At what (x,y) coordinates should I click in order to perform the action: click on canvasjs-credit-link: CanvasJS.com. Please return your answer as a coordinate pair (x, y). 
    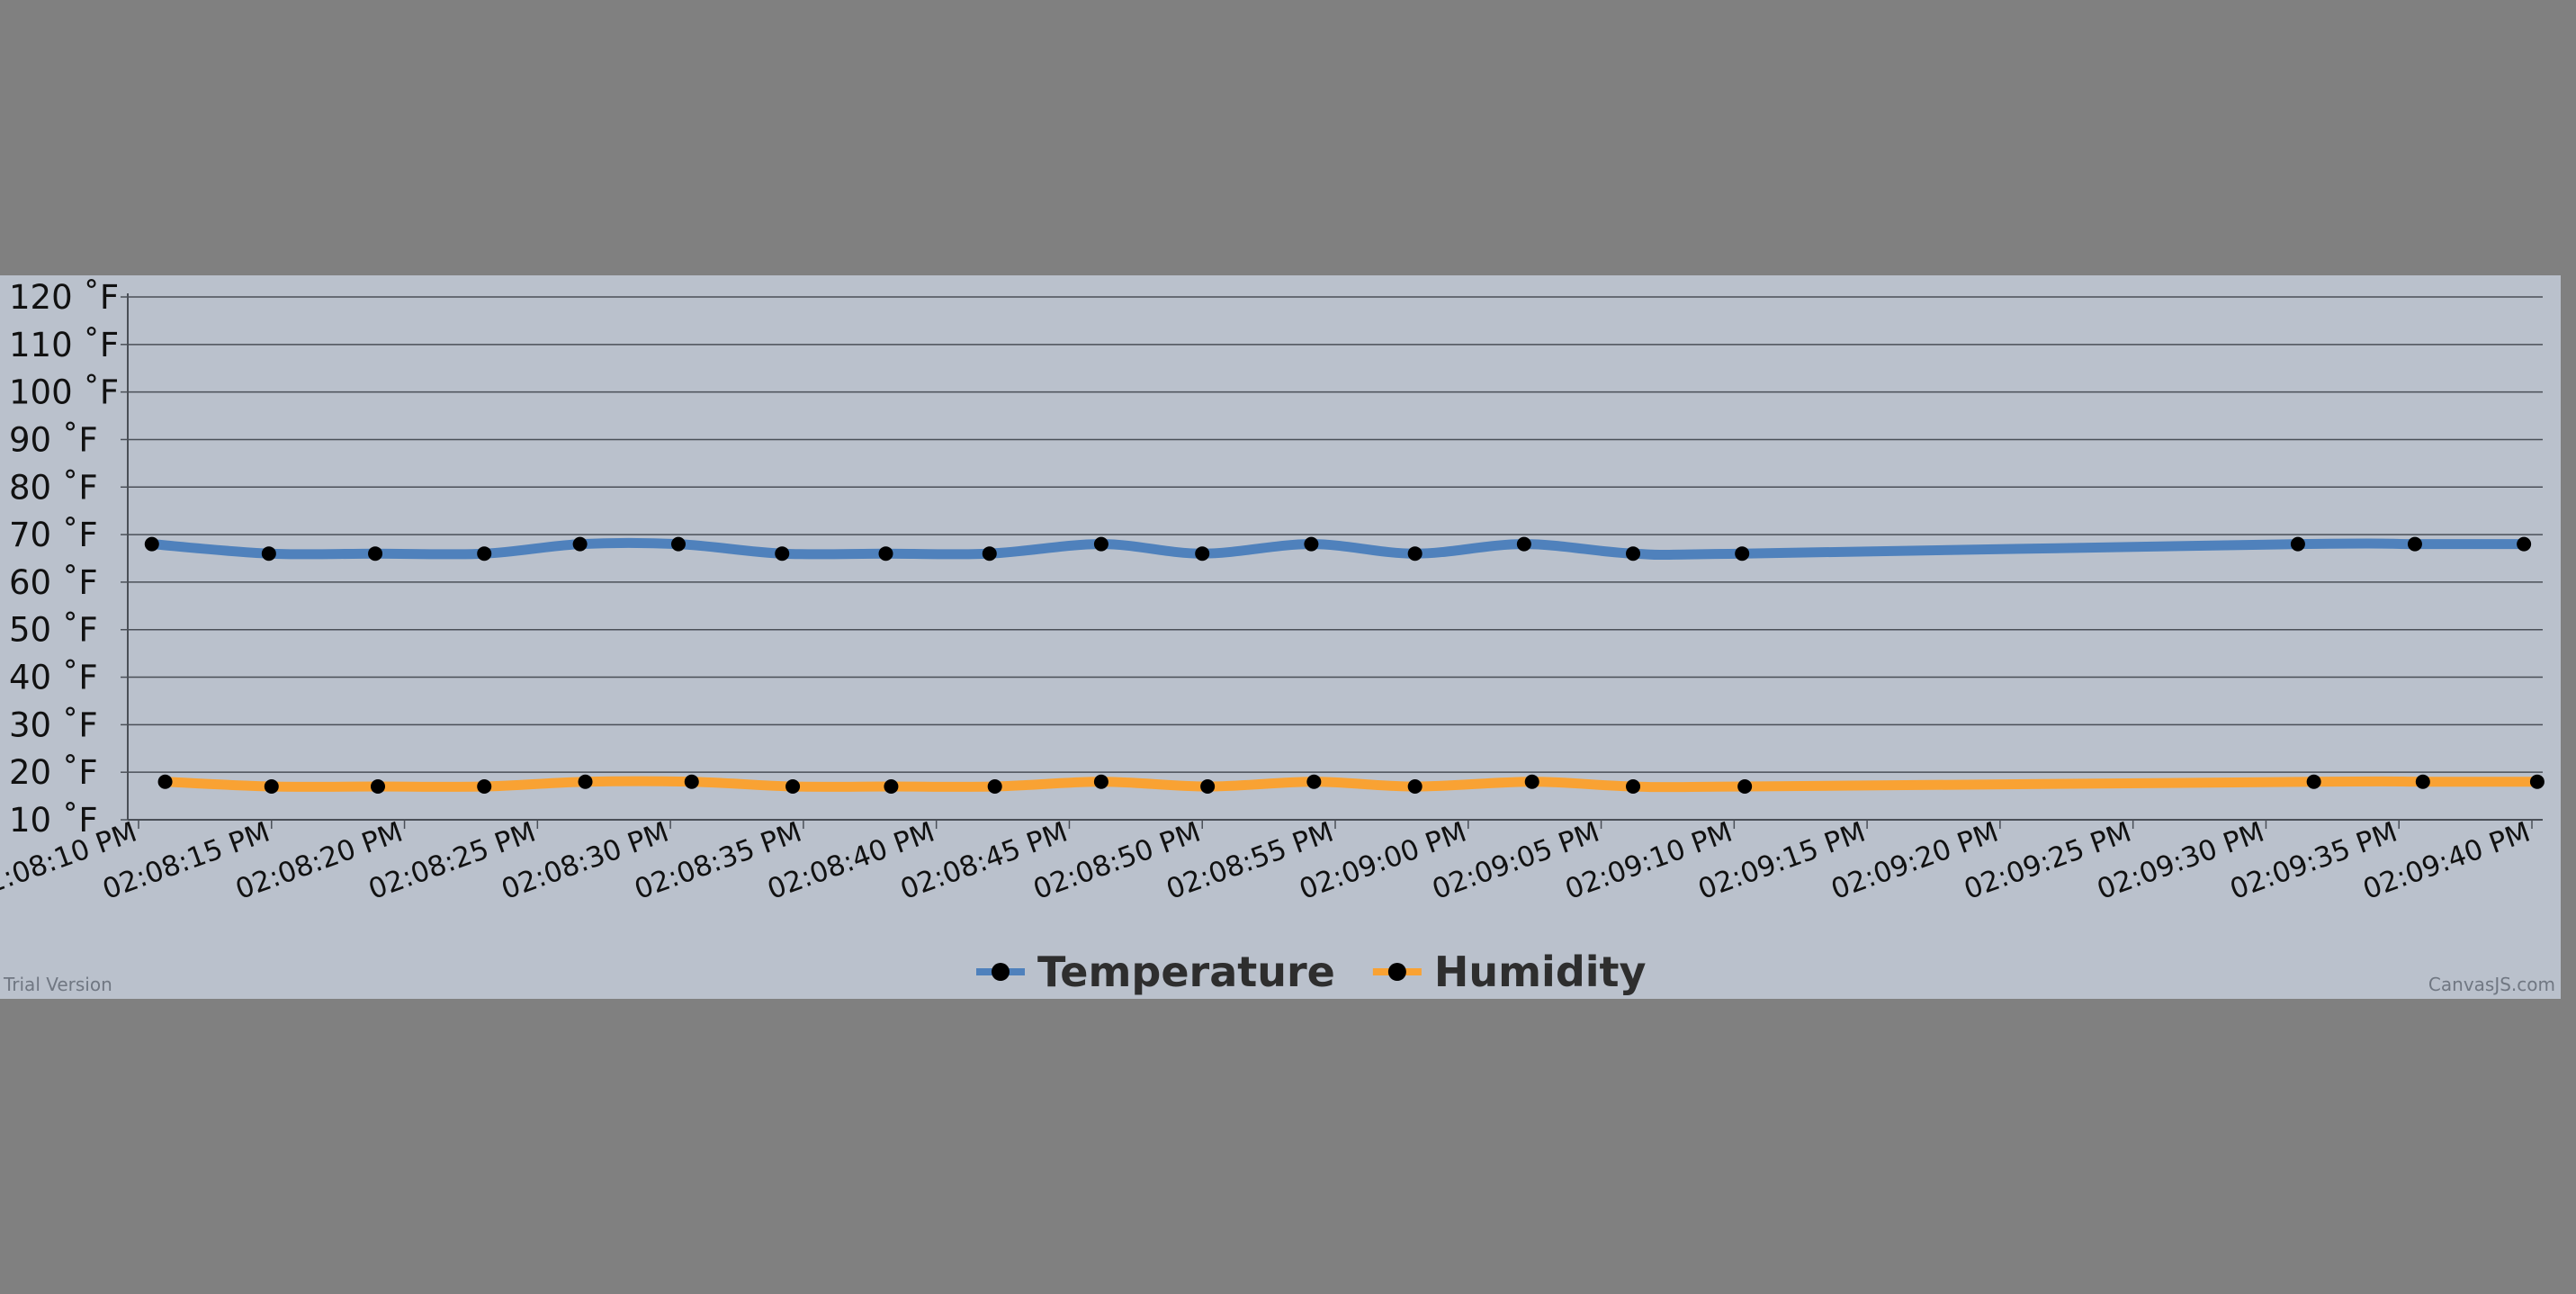
    Looking at the image, I should click on (2491, 984).